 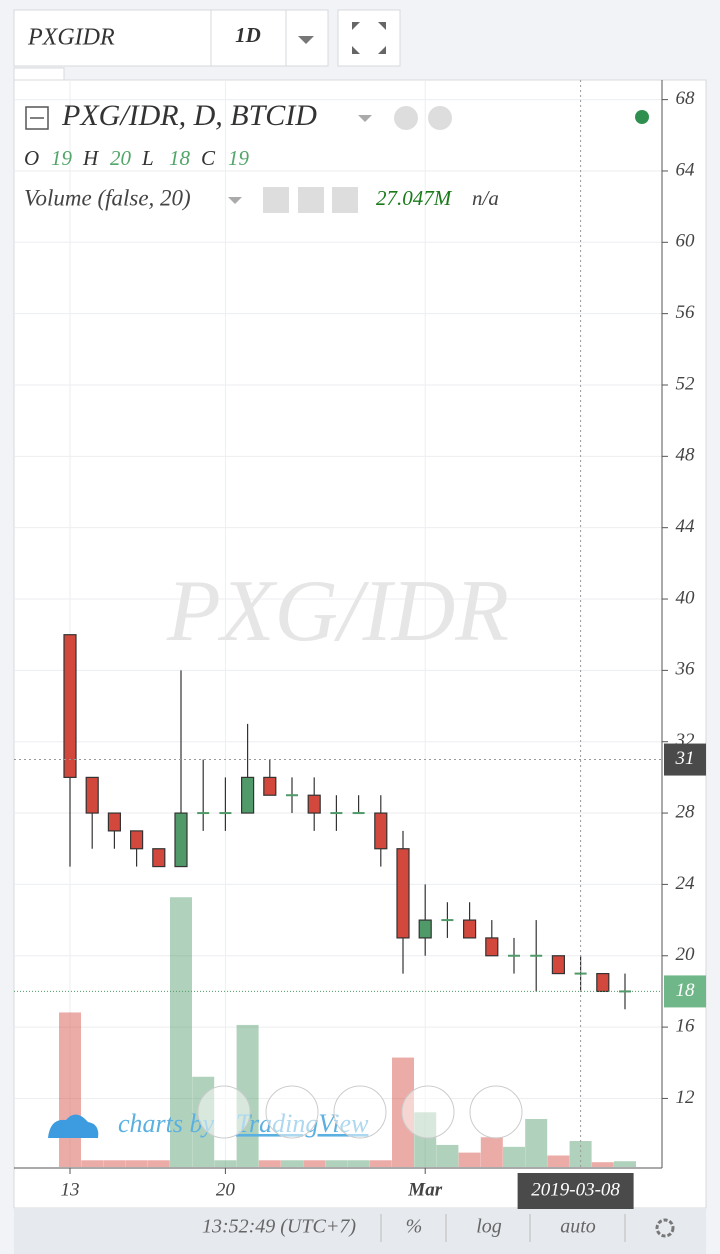 What do you see at coordinates (575, 1191) in the screenshot?
I see `crosshair-date-box` at bounding box center [575, 1191].